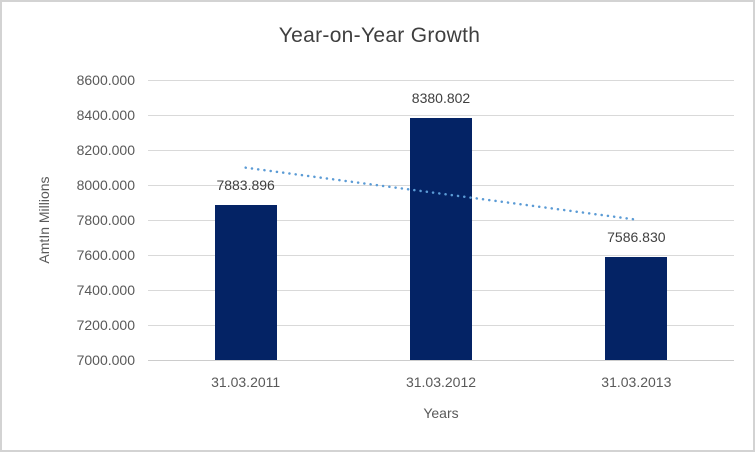 The height and width of the screenshot is (452, 755). What do you see at coordinates (245, 185) in the screenshot?
I see `data-label: 7883.896` at bounding box center [245, 185].